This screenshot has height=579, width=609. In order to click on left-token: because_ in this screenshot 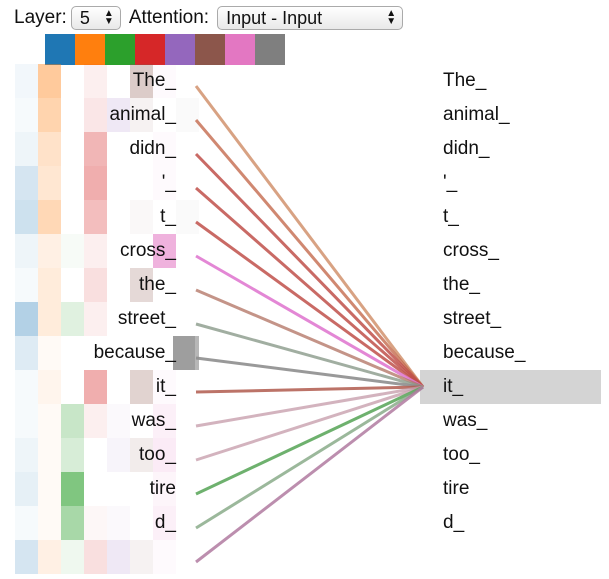, I will do `click(134, 352)`.